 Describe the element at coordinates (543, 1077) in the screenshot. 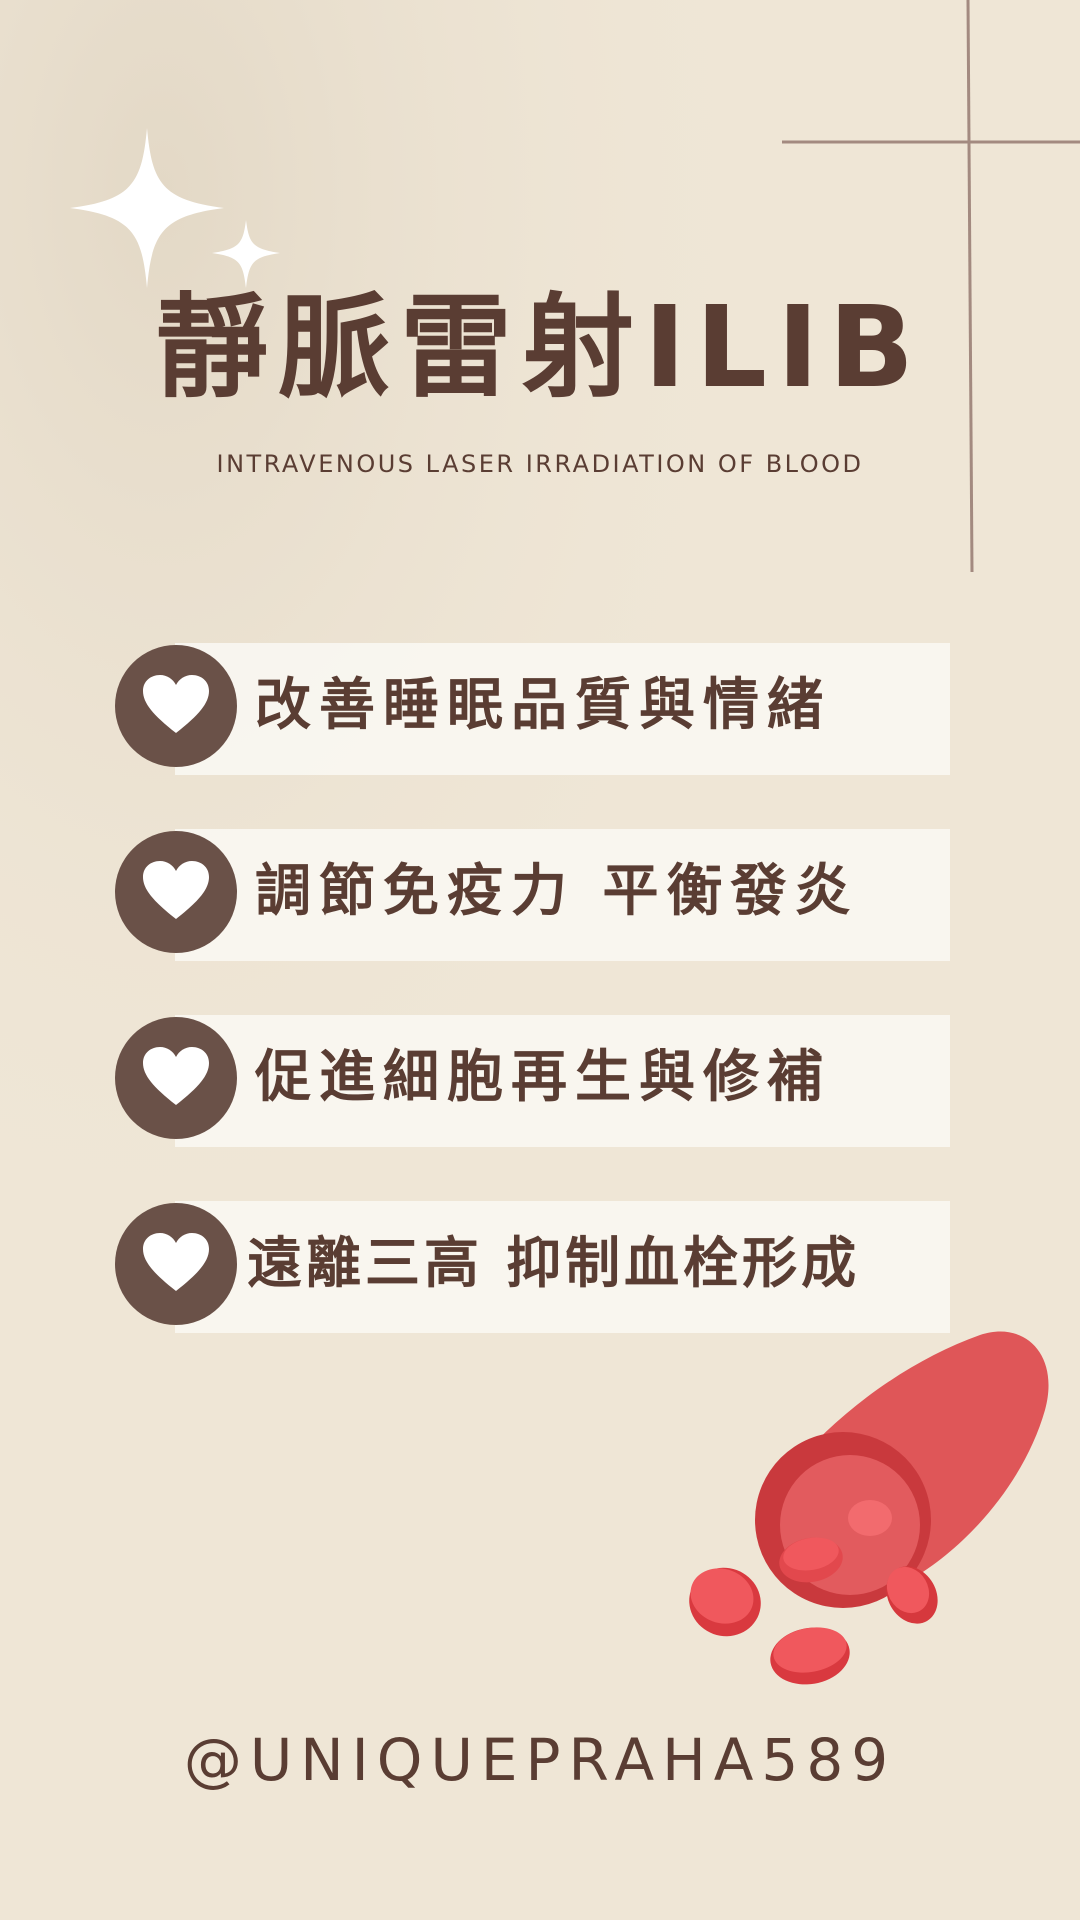

I see `benefit-text: 促進細胞再生與修補` at that location.